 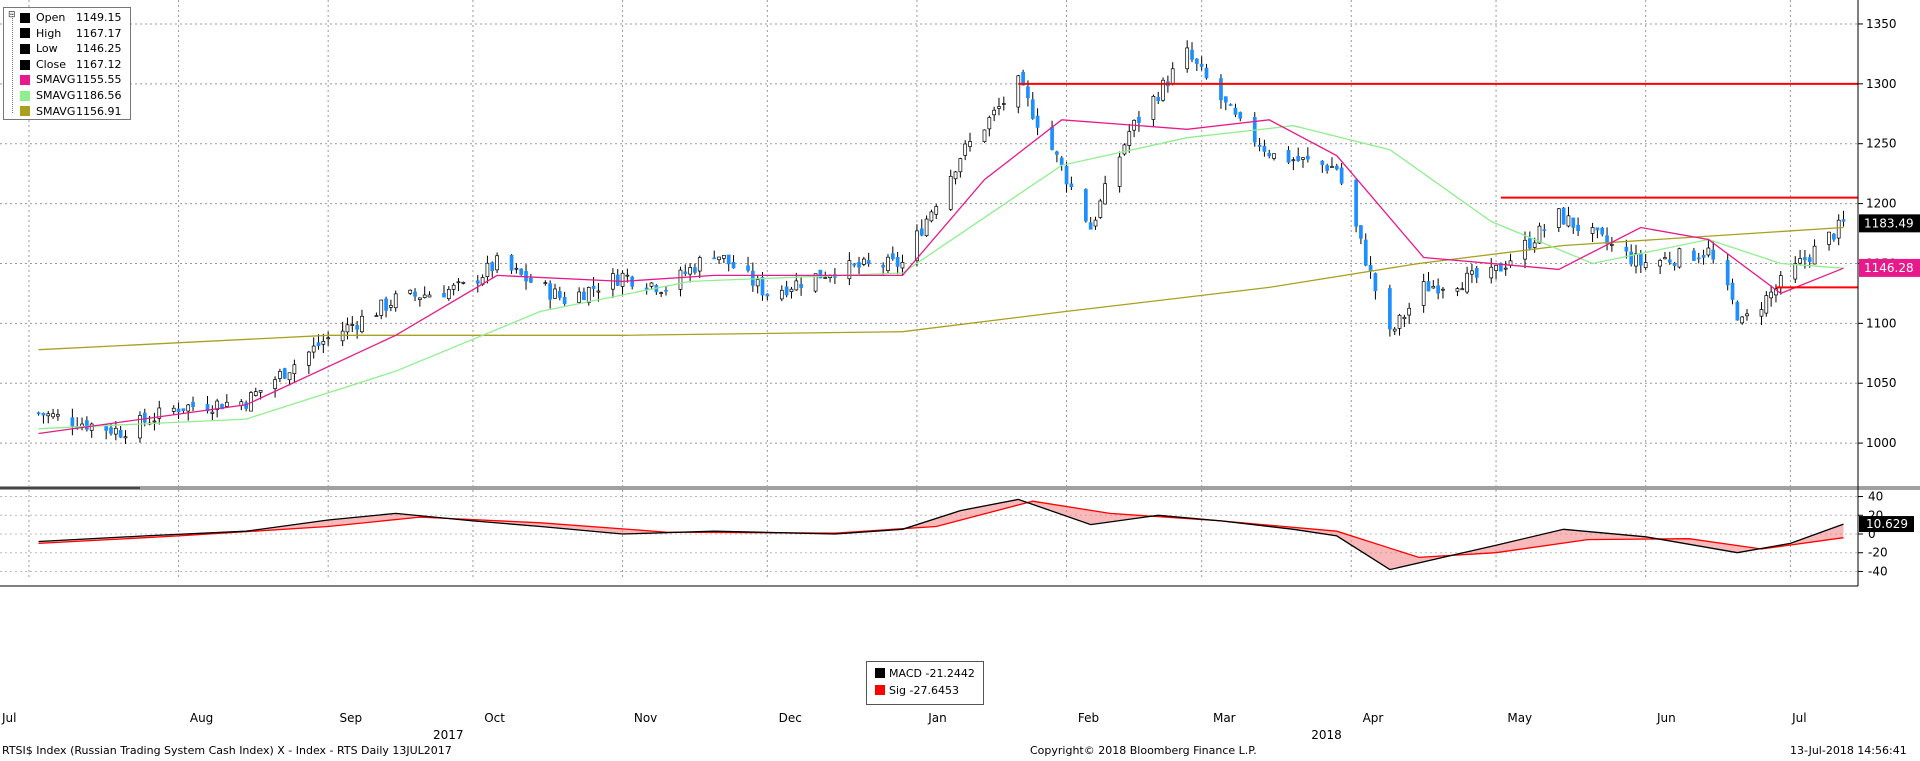 What do you see at coordinates (1224, 718) in the screenshot?
I see `month-label: Mar` at bounding box center [1224, 718].